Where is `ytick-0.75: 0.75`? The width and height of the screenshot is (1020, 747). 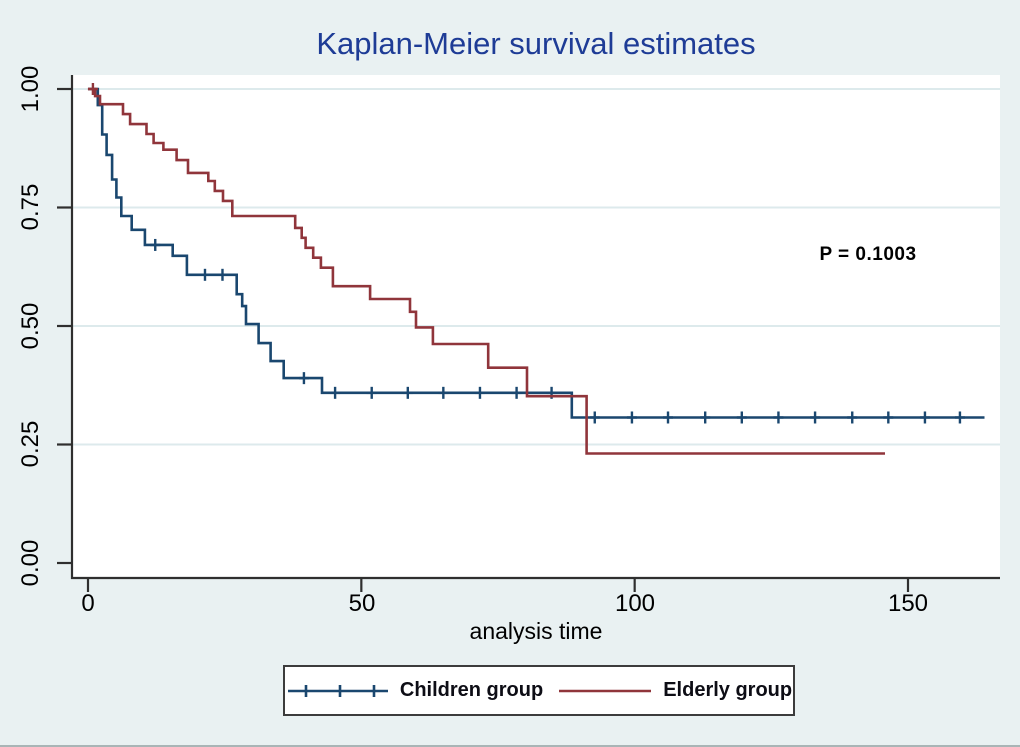
ytick-0.75: 0.75 is located at coordinates (30, 207).